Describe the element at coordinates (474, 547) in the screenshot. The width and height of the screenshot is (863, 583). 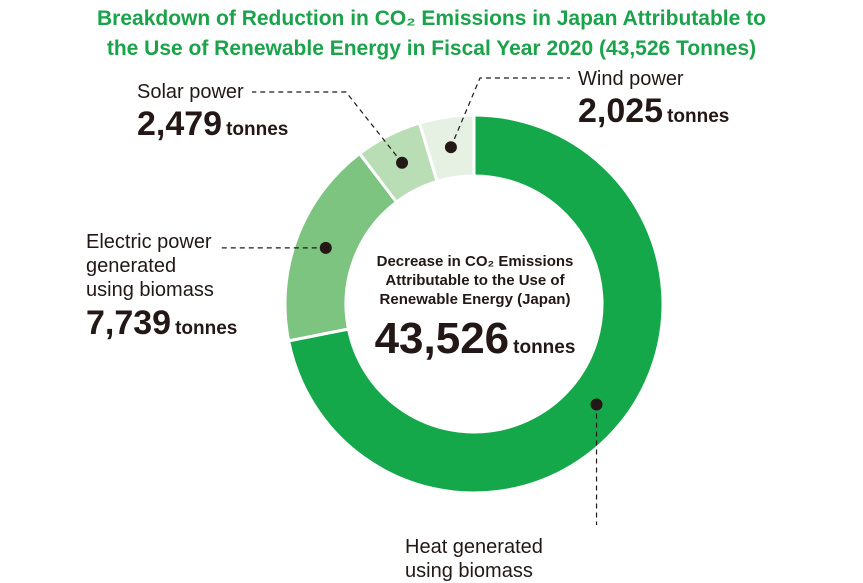
I see `heat-label-line-1: Heat generated` at that location.